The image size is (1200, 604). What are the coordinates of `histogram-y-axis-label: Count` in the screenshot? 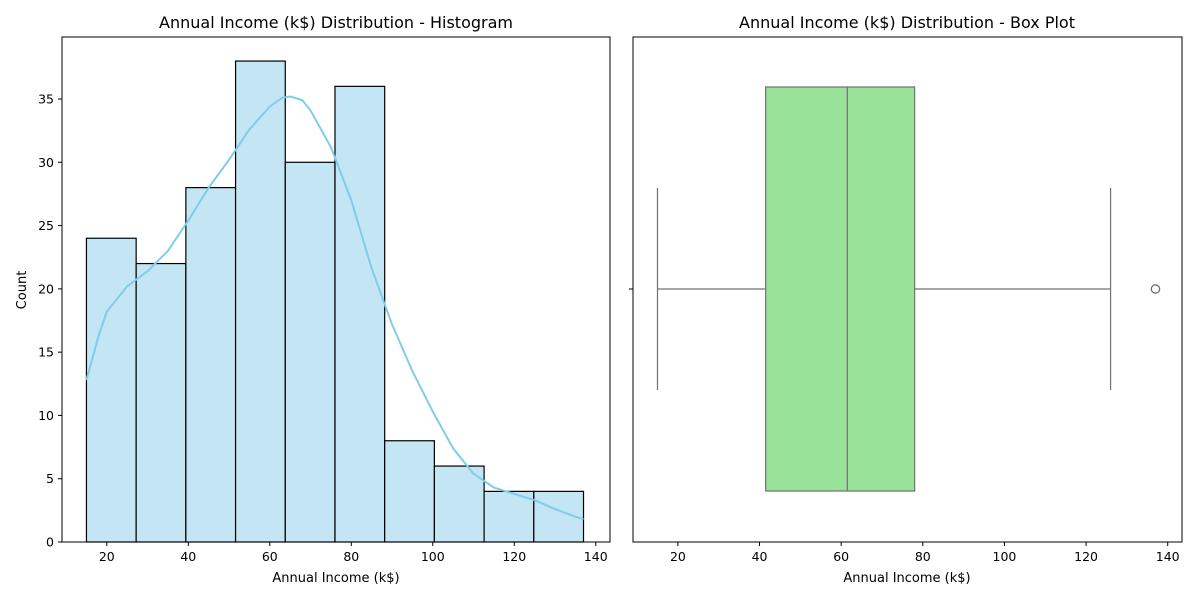 It's located at (22, 290).